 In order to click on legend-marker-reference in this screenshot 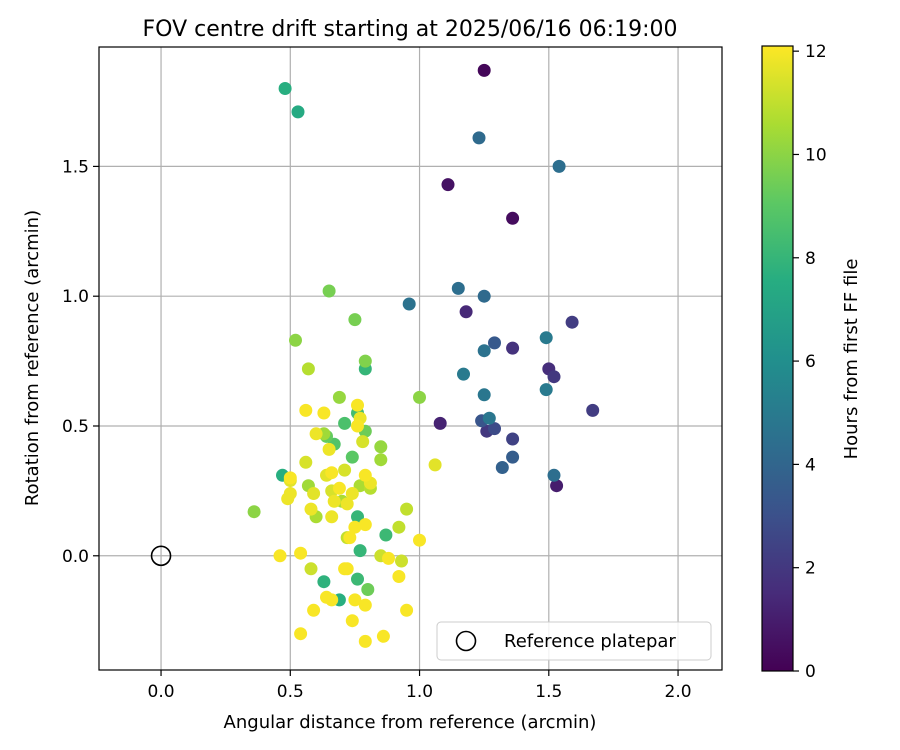, I will do `click(466, 641)`.